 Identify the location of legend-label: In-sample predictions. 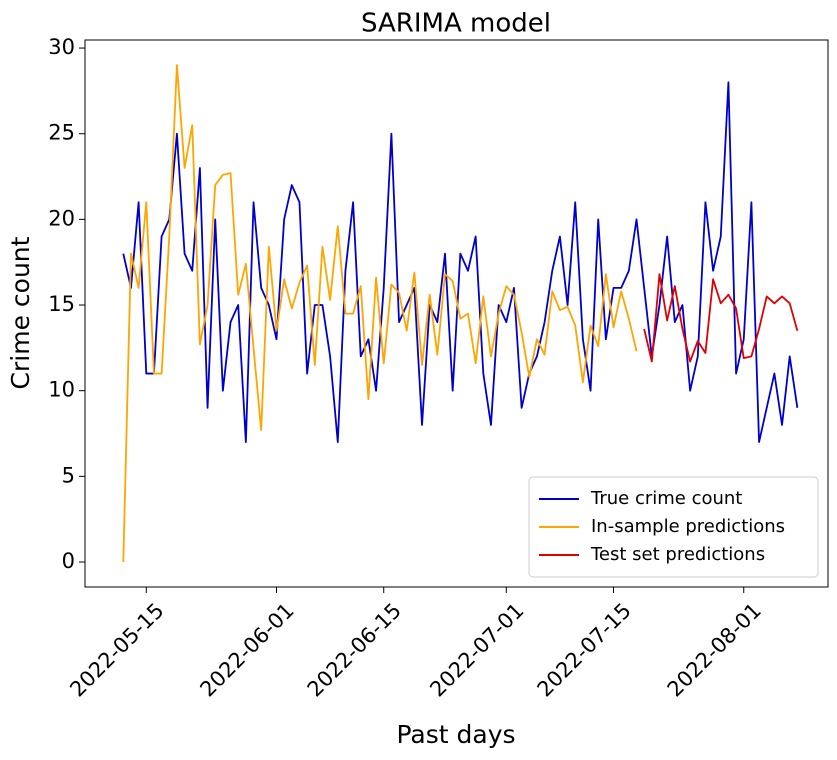
(688, 526).